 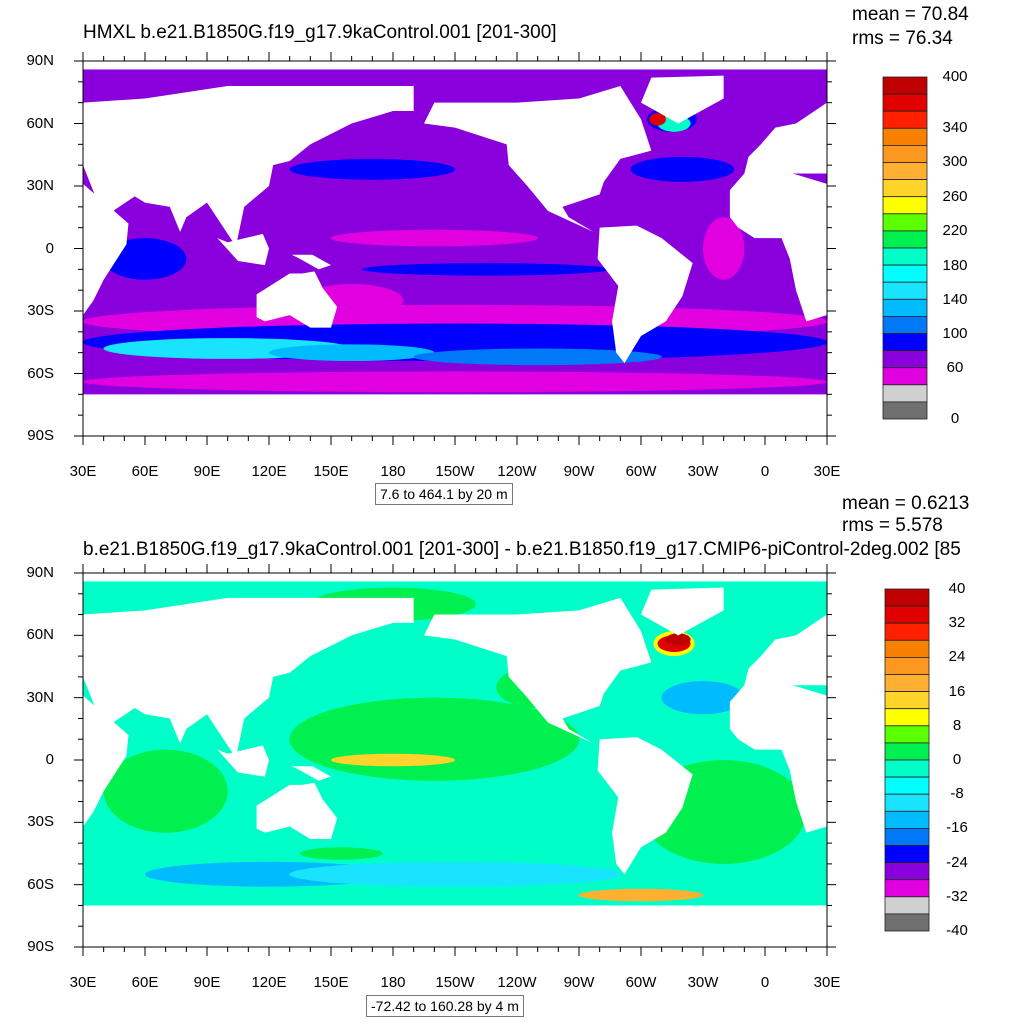 What do you see at coordinates (641, 982) in the screenshot?
I see `lon-label: 60W` at bounding box center [641, 982].